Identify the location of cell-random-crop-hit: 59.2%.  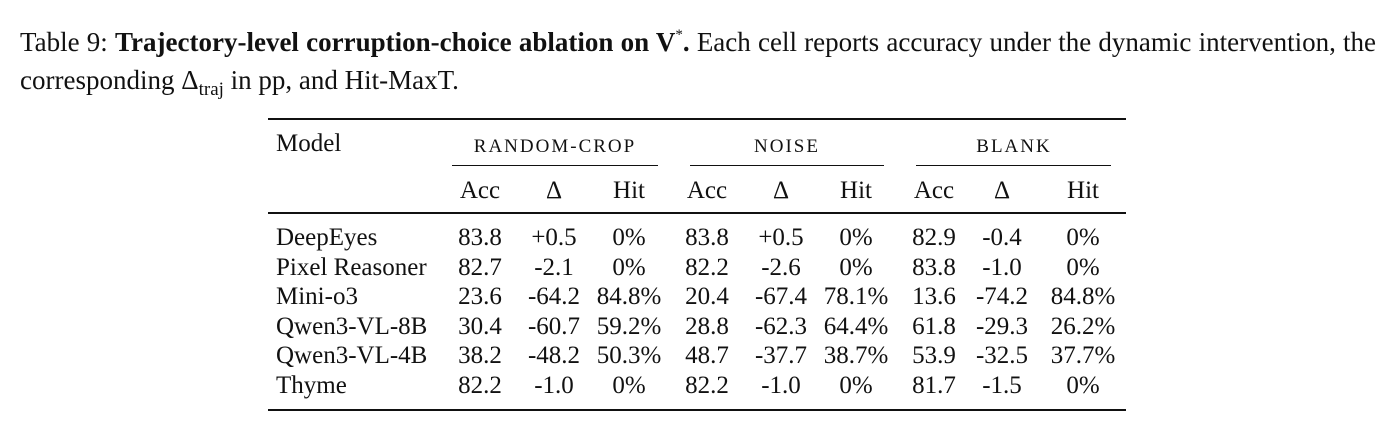
(629, 326).